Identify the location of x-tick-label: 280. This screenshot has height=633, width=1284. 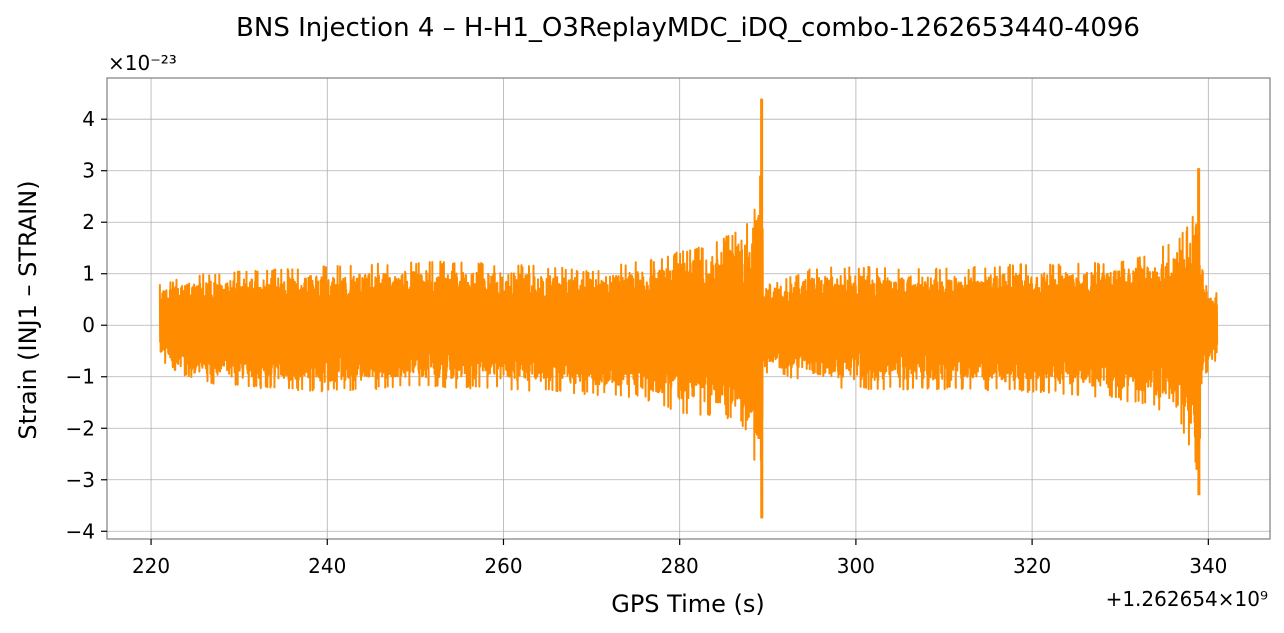
(680, 566).